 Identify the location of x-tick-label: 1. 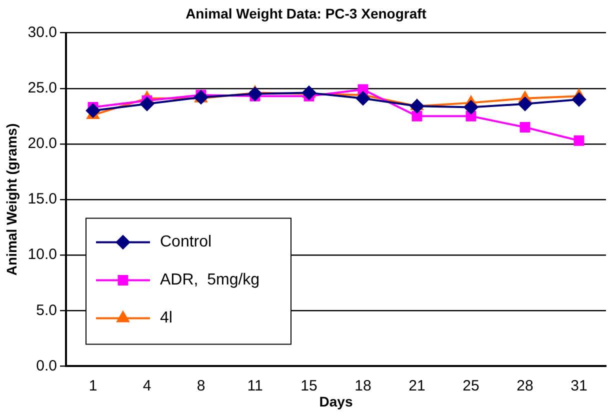
(93, 385).